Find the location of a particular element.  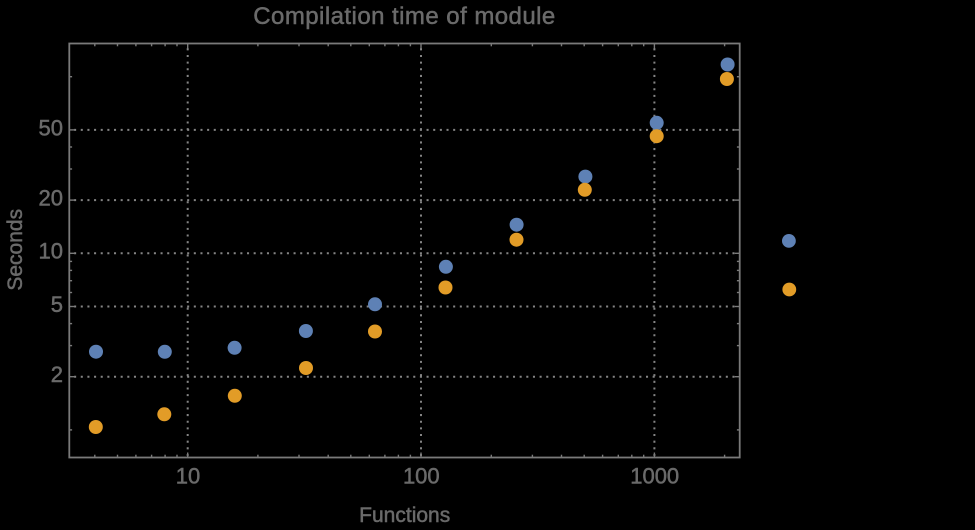

svg-text: Functions is located at coordinates (404, 514).